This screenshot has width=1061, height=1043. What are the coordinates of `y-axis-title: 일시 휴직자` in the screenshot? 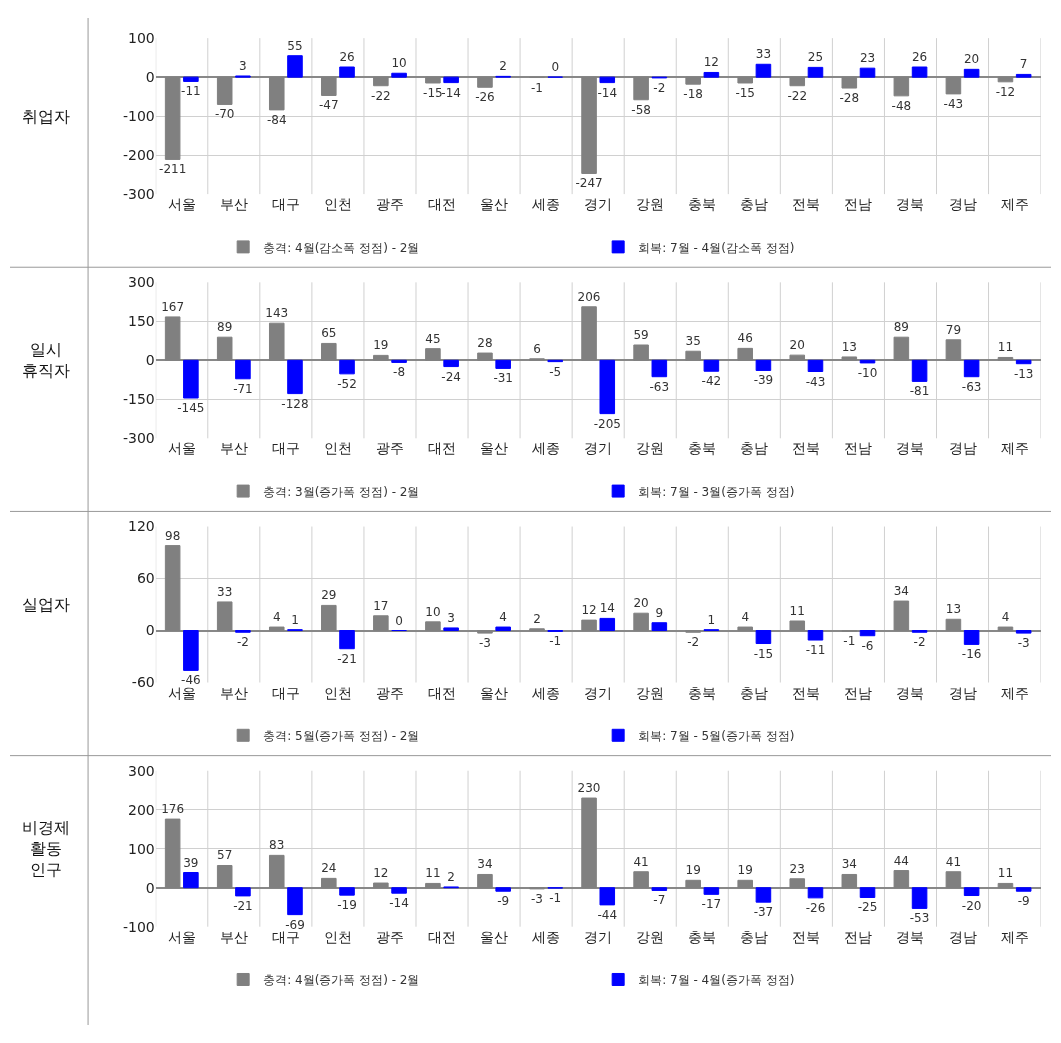 It's located at (46, 360).